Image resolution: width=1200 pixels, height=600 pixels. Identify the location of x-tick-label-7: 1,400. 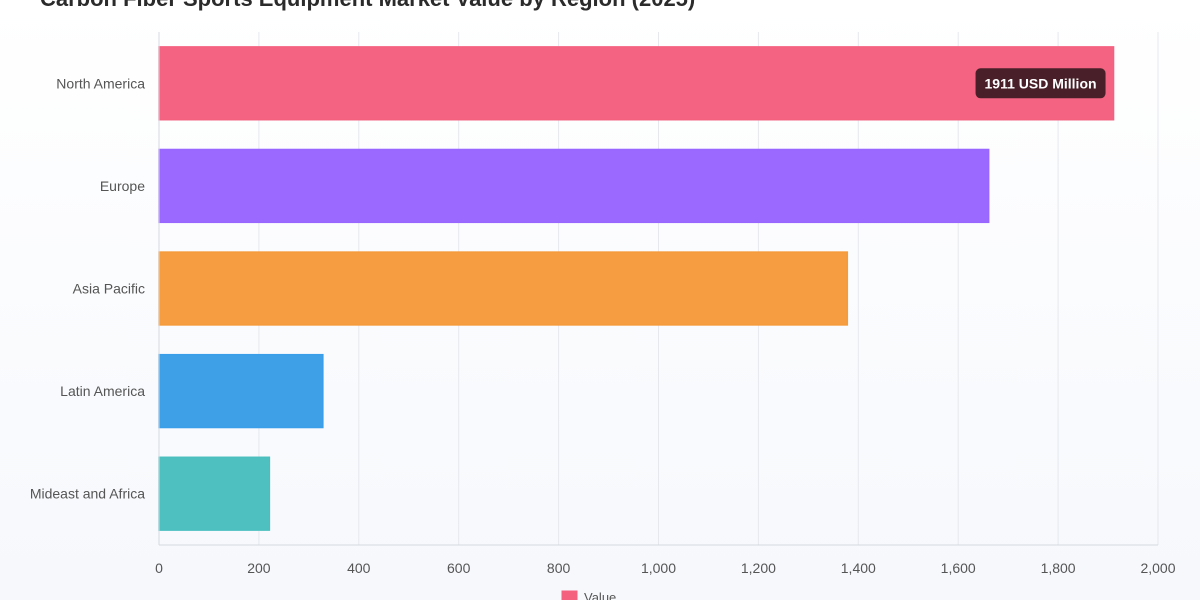
(858, 568).